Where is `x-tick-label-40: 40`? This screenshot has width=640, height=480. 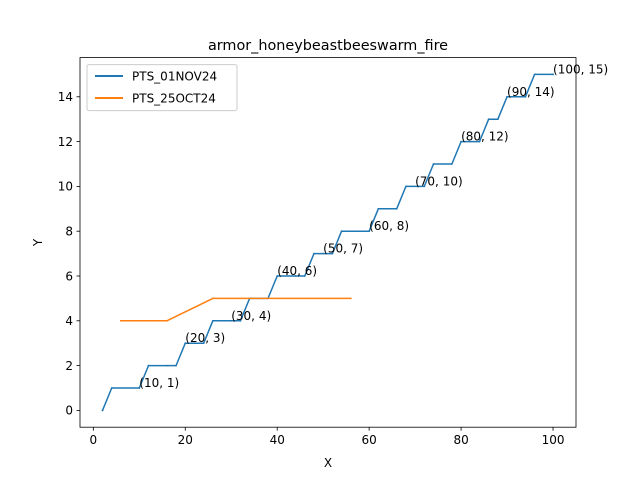 x-tick-label-40: 40 is located at coordinates (277, 440).